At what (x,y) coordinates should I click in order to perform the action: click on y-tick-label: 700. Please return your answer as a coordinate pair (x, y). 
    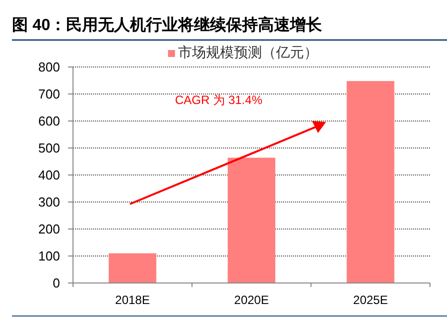
    Looking at the image, I should click on (49, 94).